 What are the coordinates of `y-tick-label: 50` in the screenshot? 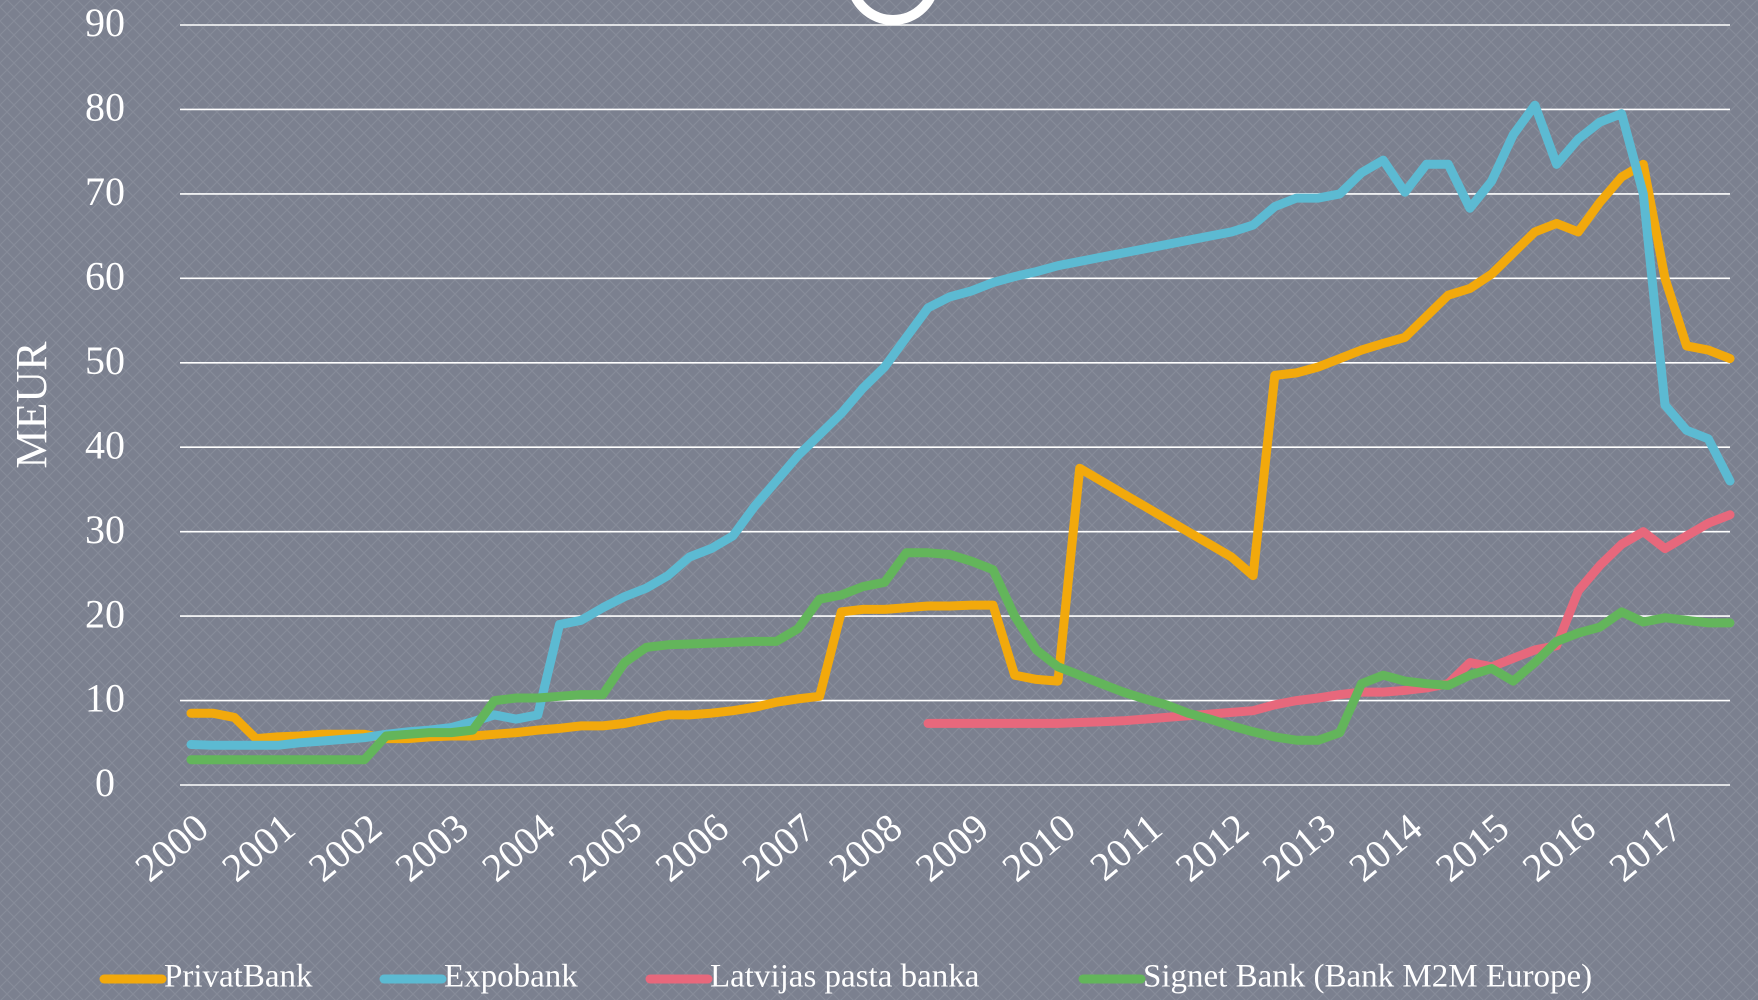 It's located at (105, 360).